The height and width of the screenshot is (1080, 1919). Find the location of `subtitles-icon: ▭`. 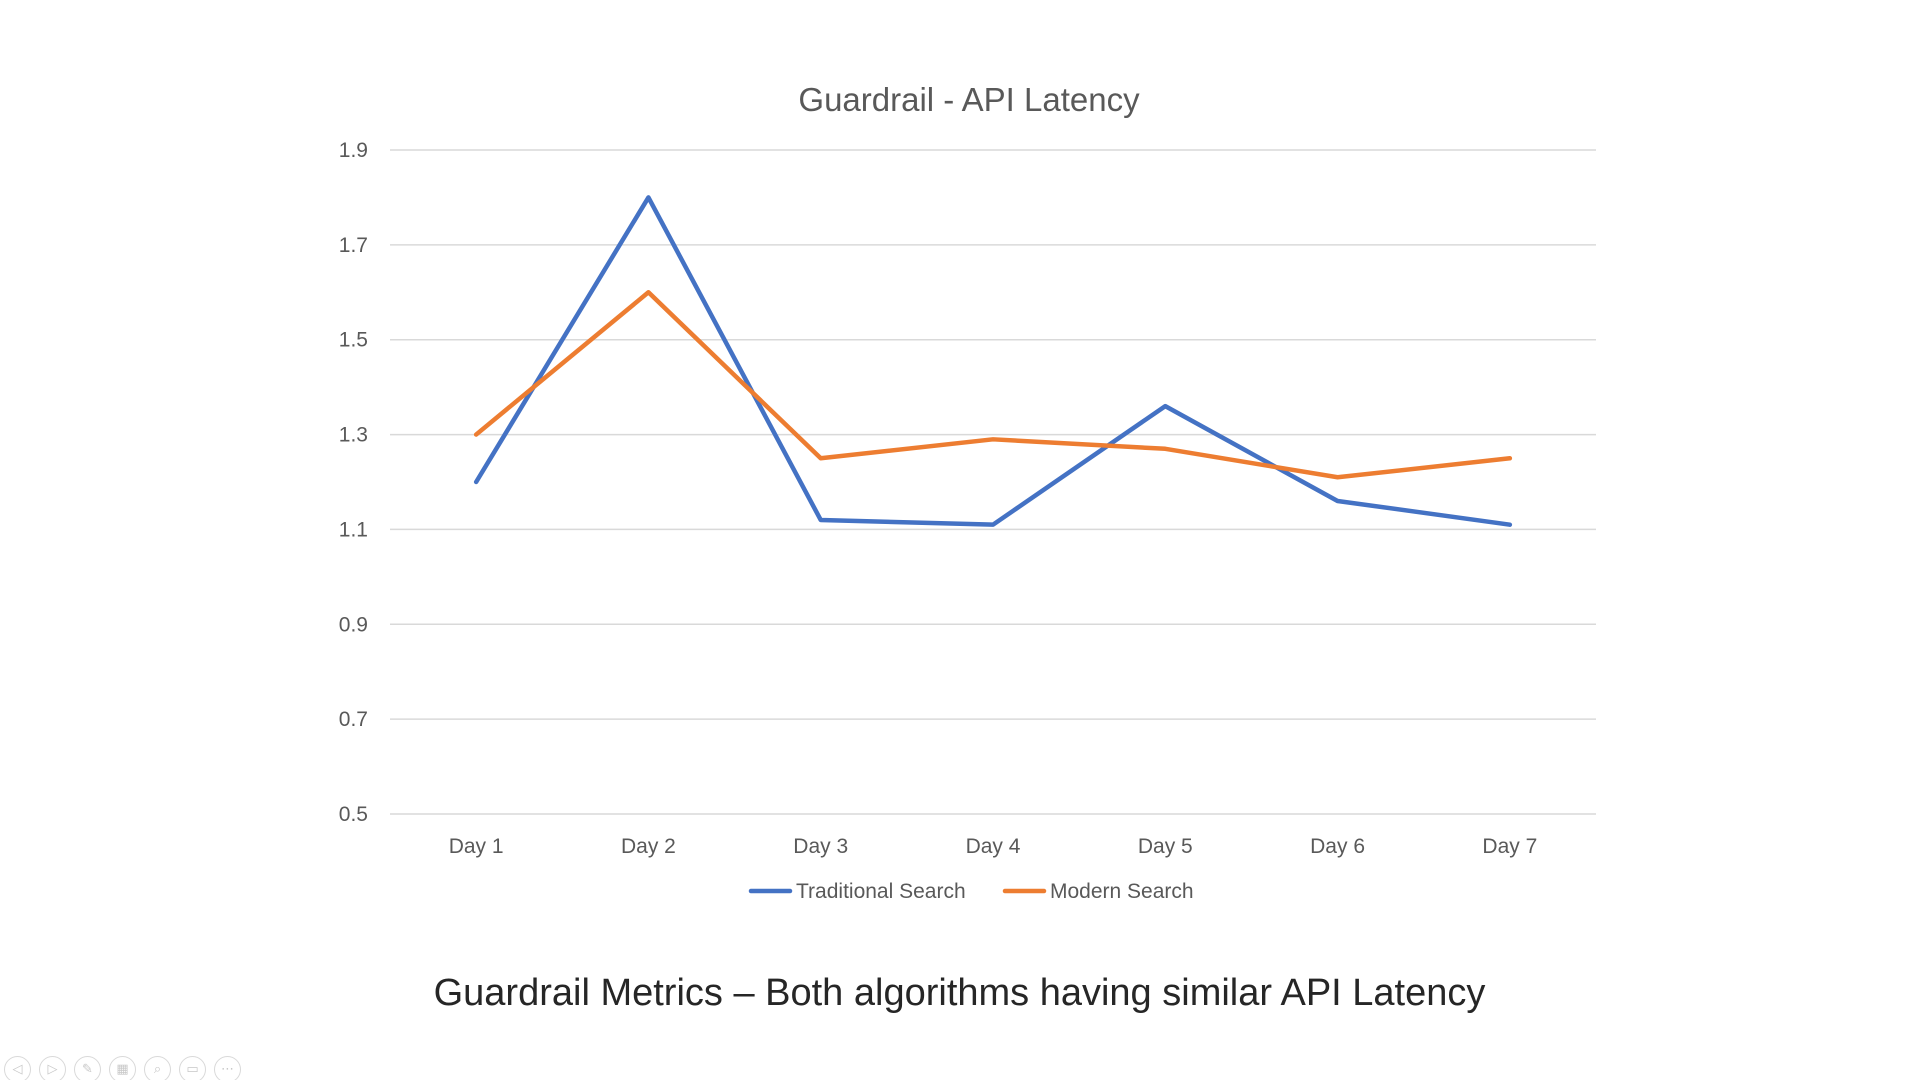

subtitles-icon: ▭ is located at coordinates (192, 1068).